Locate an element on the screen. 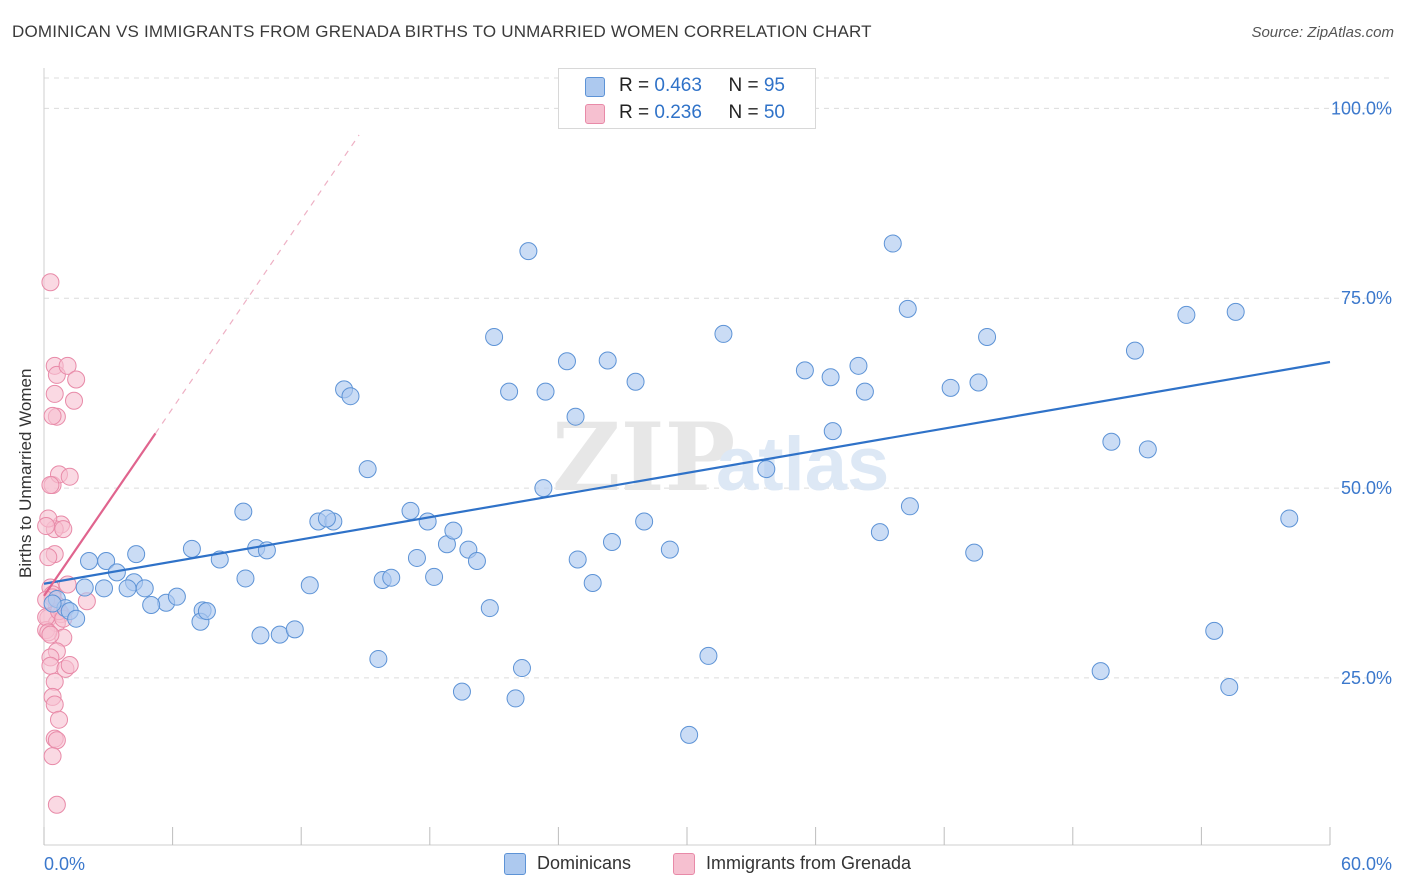 The width and height of the screenshot is (1406, 892). source-credit: Source: ZipAtlas.com is located at coordinates (1322, 32).